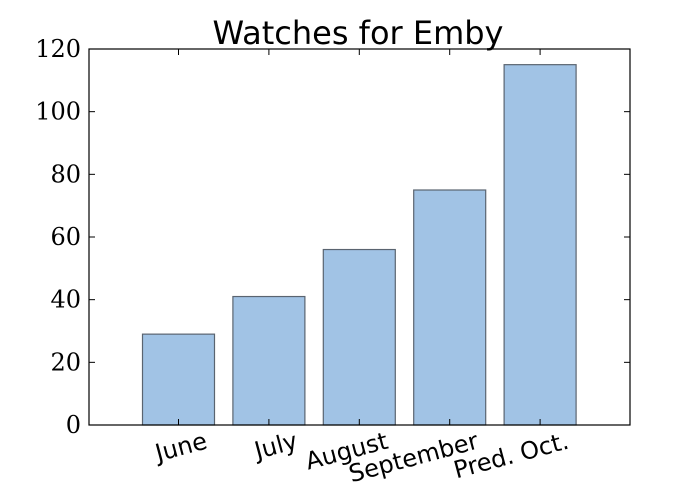 The height and width of the screenshot is (500, 700). I want to click on bar-july, so click(269, 360).